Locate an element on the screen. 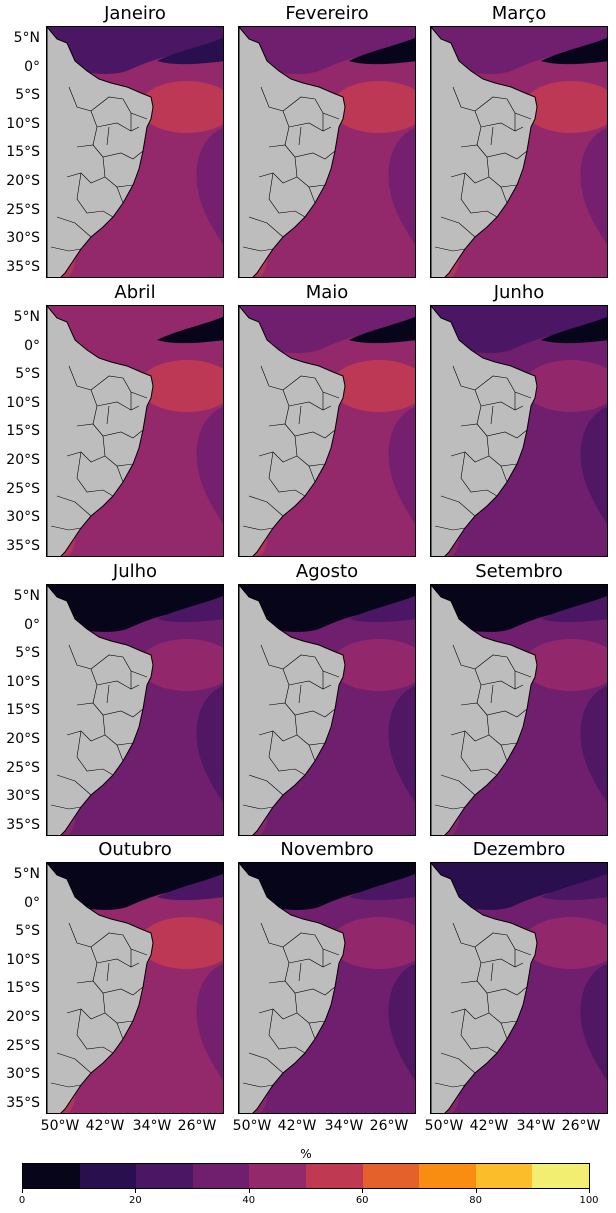 The width and height of the screenshot is (616, 1213). colorbar-tick-label: 0 is located at coordinates (22, 1200).